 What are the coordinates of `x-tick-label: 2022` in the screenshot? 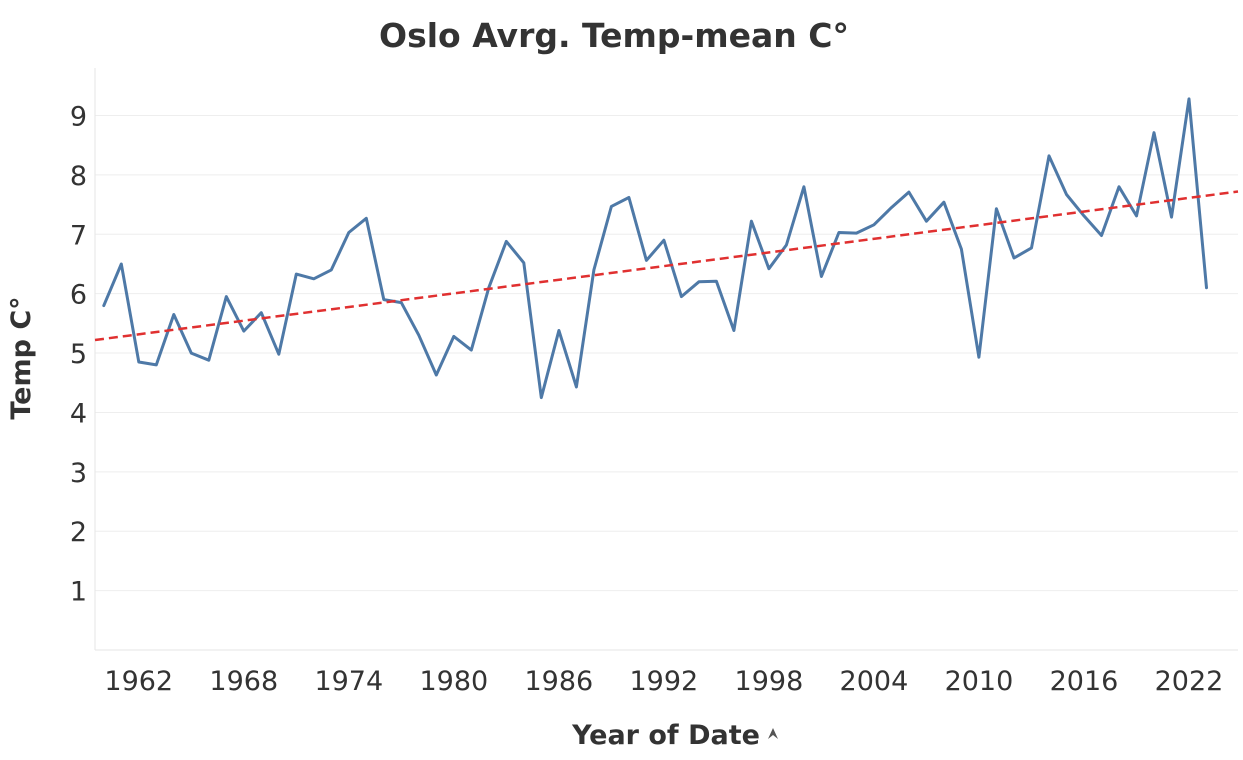 It's located at (1189, 681).